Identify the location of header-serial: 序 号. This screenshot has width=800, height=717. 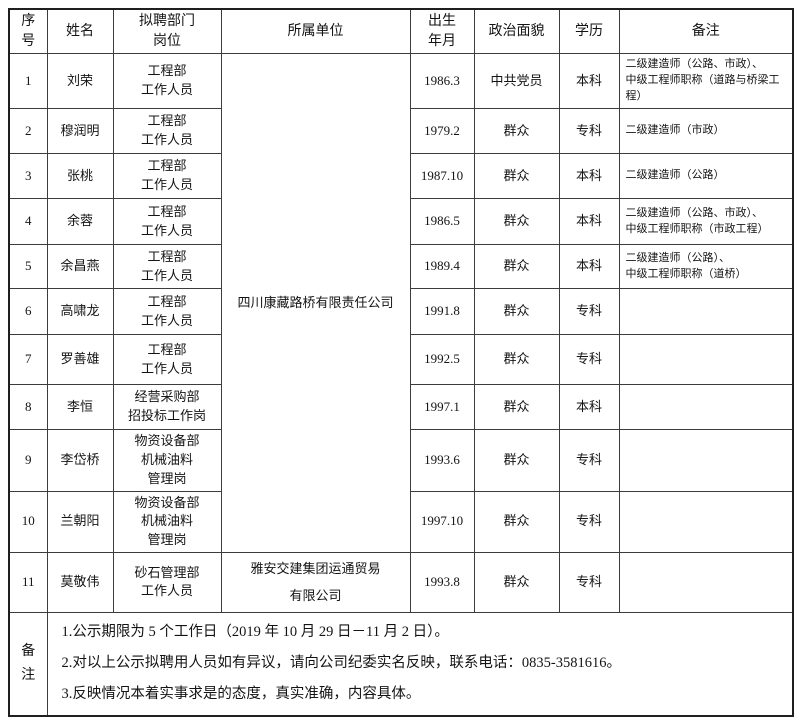
(28, 31).